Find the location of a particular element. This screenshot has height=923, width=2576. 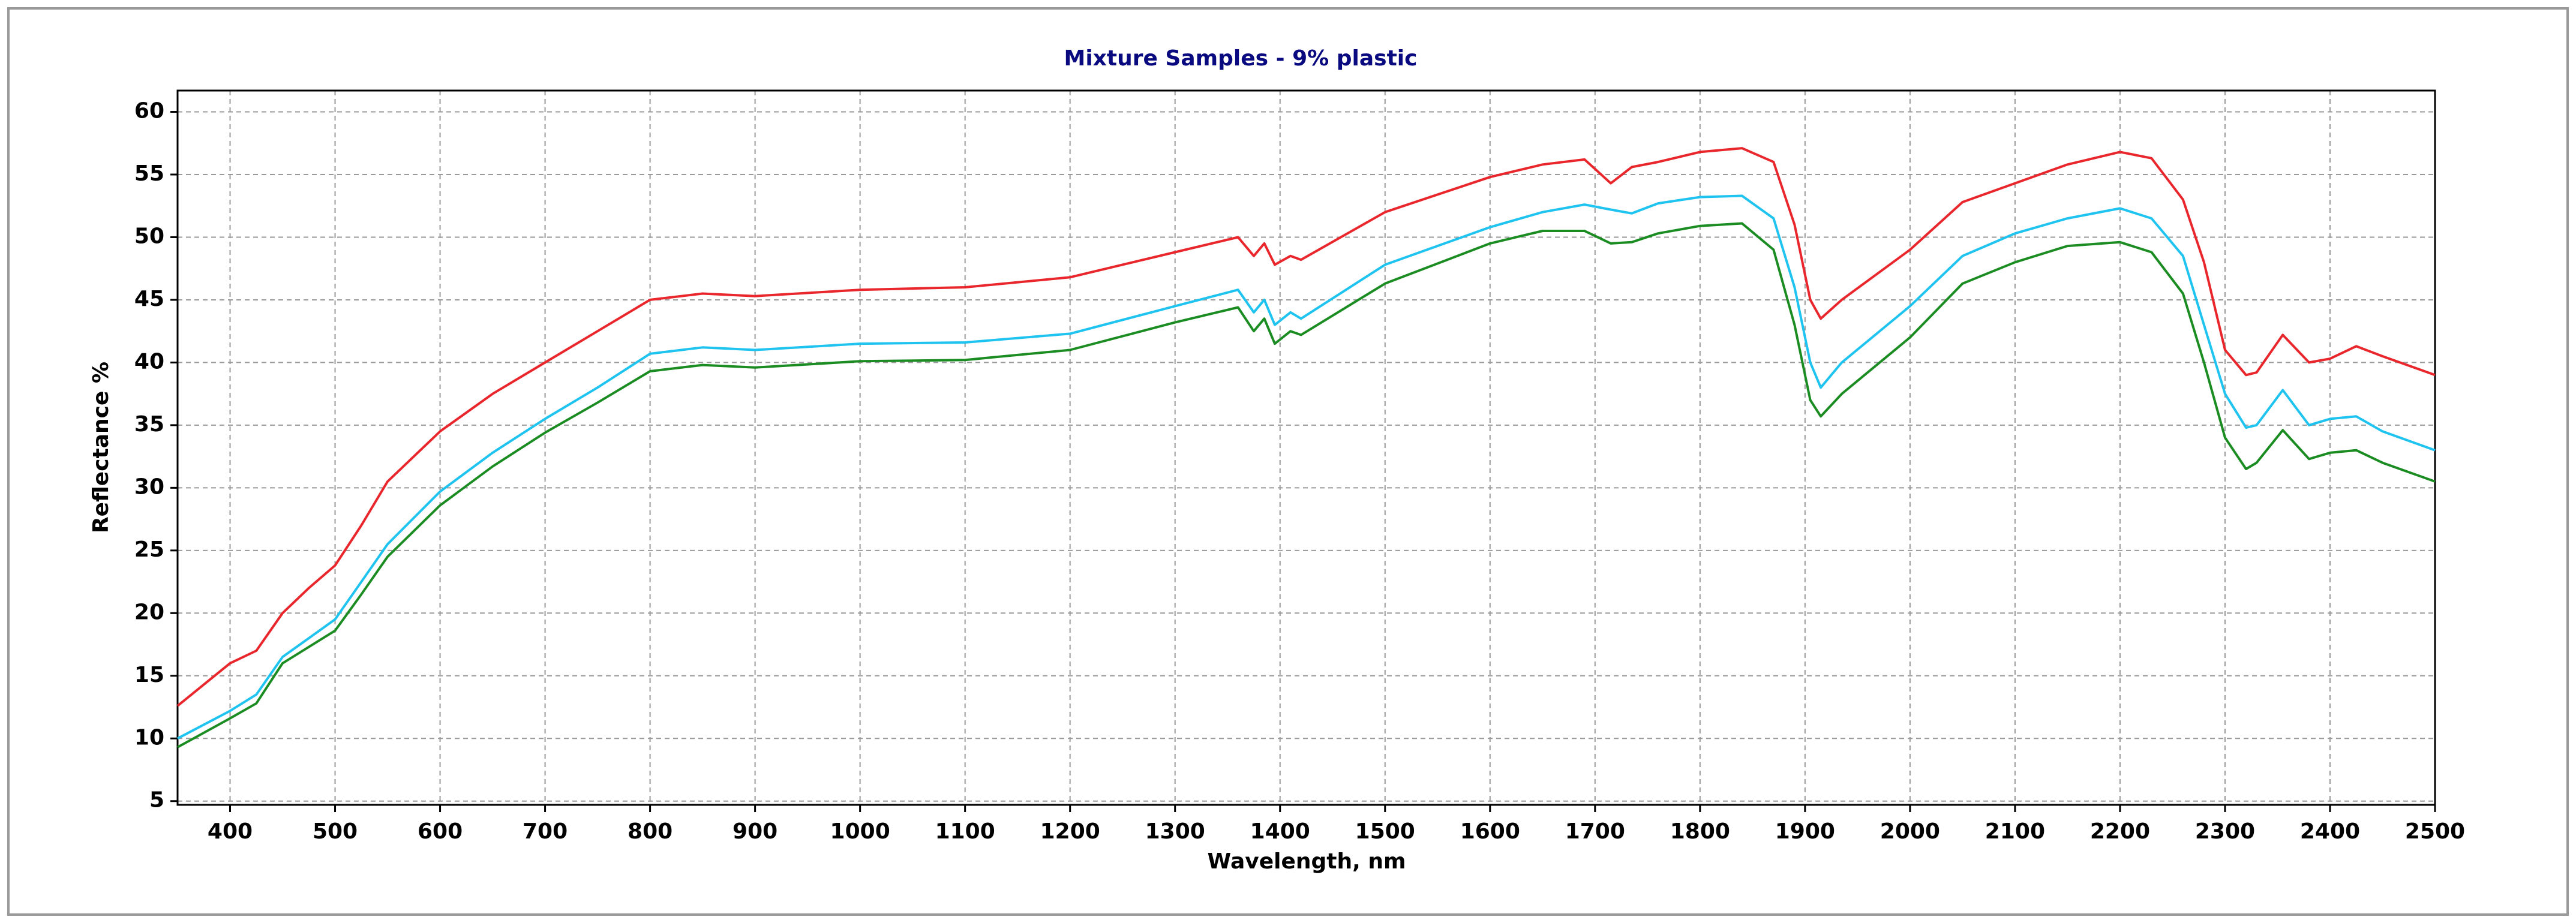

y-tick-label: 15 is located at coordinates (149, 675).